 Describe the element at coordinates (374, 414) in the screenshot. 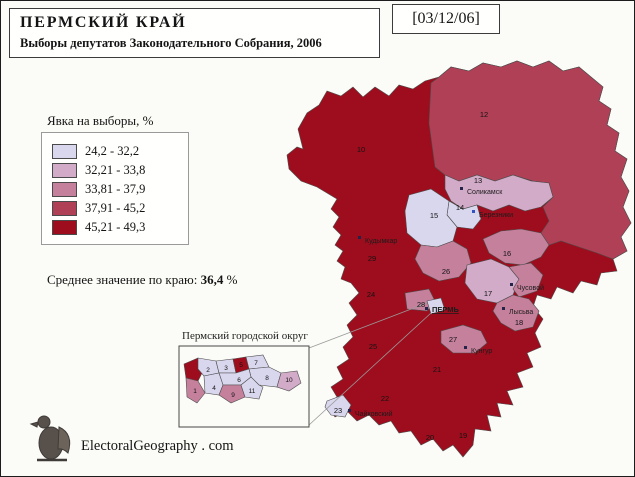

I see `city-label: Чайковский` at that location.